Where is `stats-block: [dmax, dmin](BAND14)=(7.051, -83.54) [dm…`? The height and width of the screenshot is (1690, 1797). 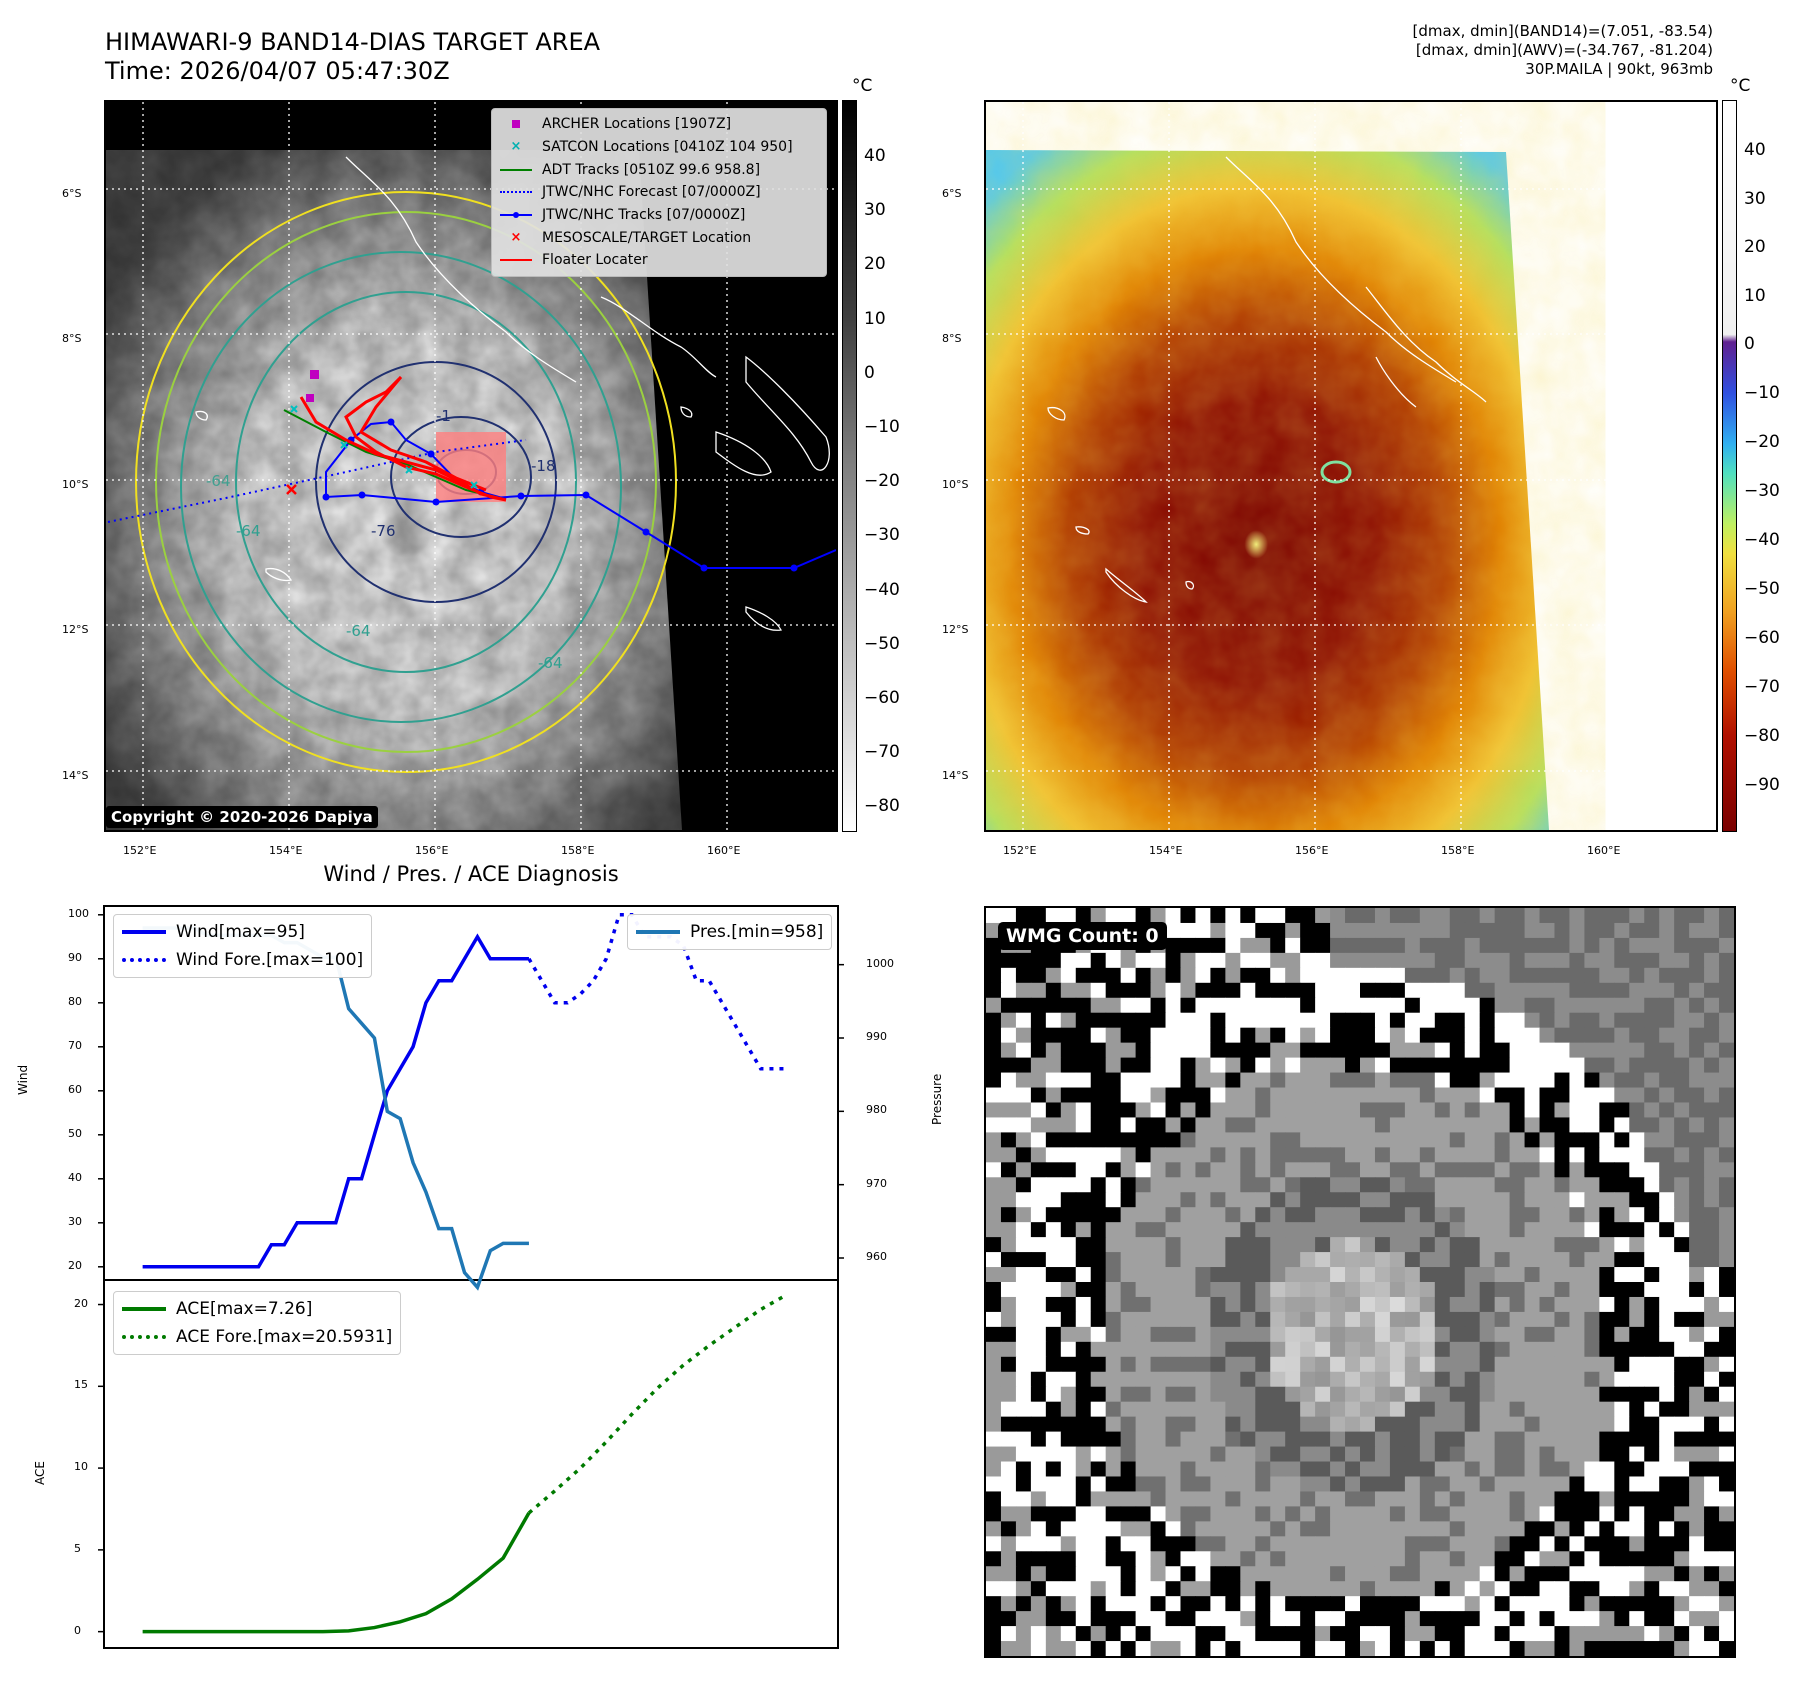 stats-block: [dmax, dmin](BAND14)=(7.051, -83.54) [dm… is located at coordinates (1563, 50).